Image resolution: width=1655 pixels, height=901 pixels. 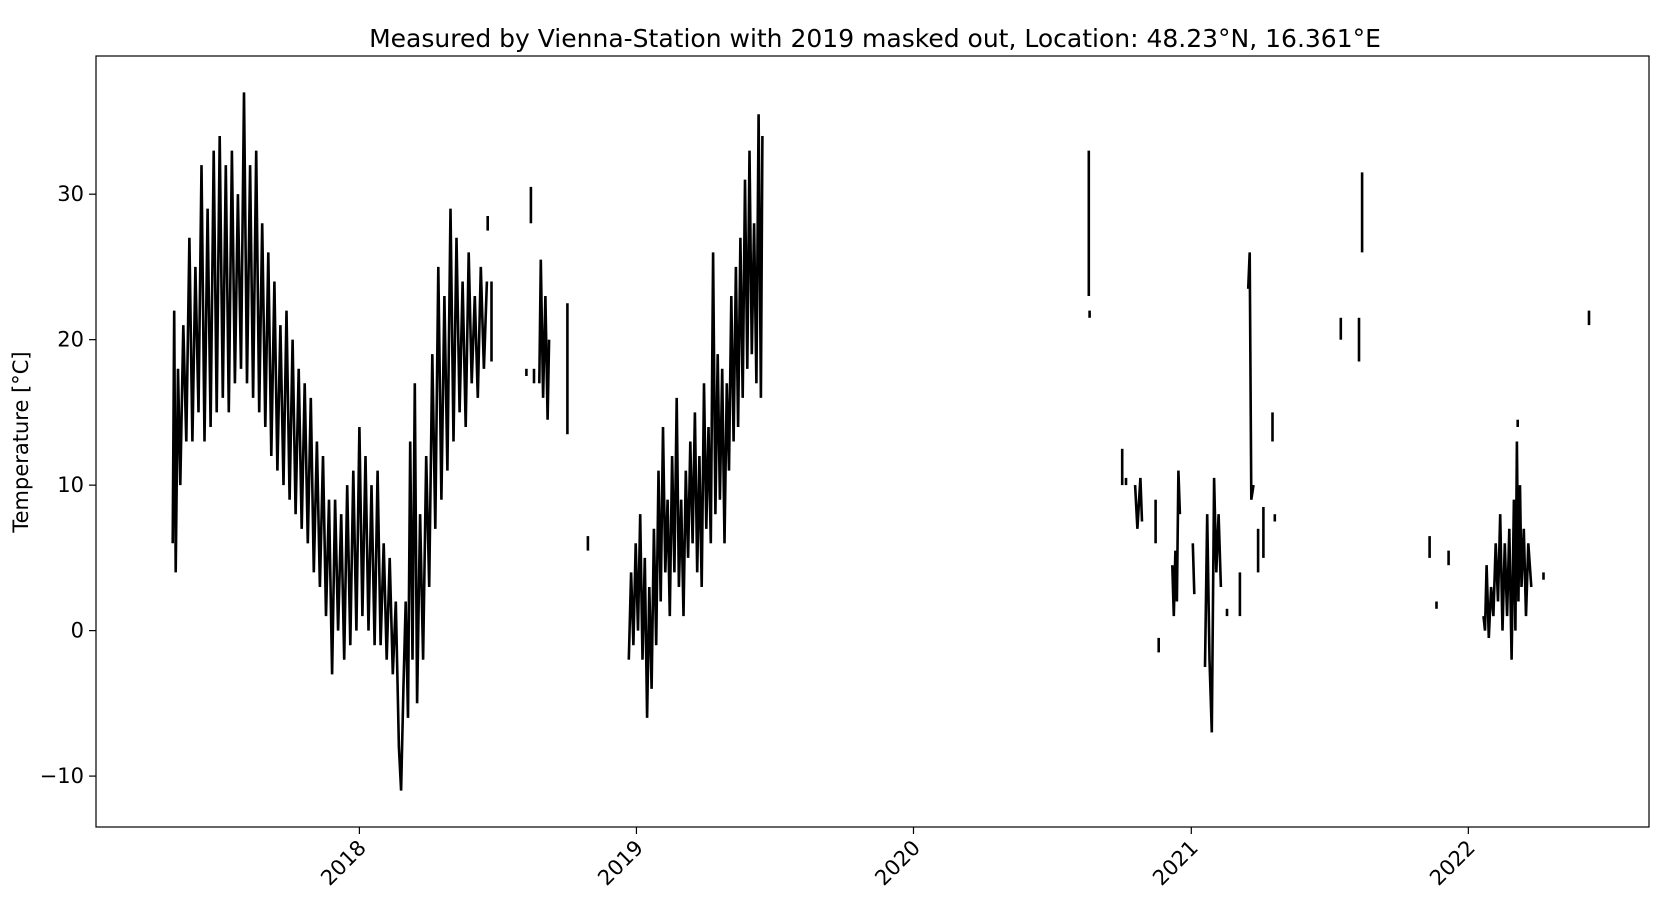 I want to click on y-tick-label: 10, so click(x=70, y=485).